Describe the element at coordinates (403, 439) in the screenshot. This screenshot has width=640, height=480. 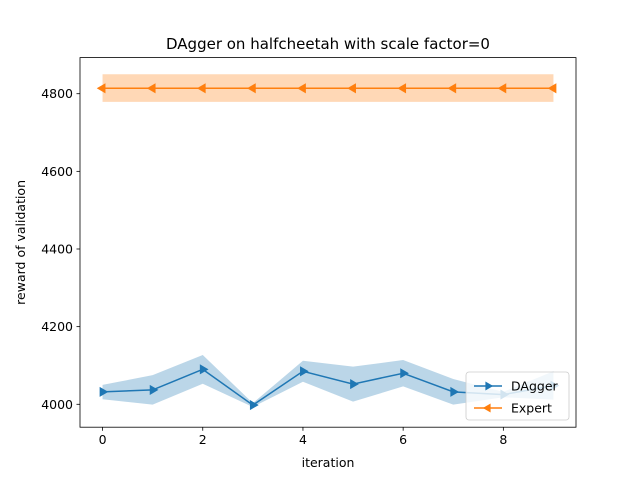
I see `x-tick-label: 6` at that location.